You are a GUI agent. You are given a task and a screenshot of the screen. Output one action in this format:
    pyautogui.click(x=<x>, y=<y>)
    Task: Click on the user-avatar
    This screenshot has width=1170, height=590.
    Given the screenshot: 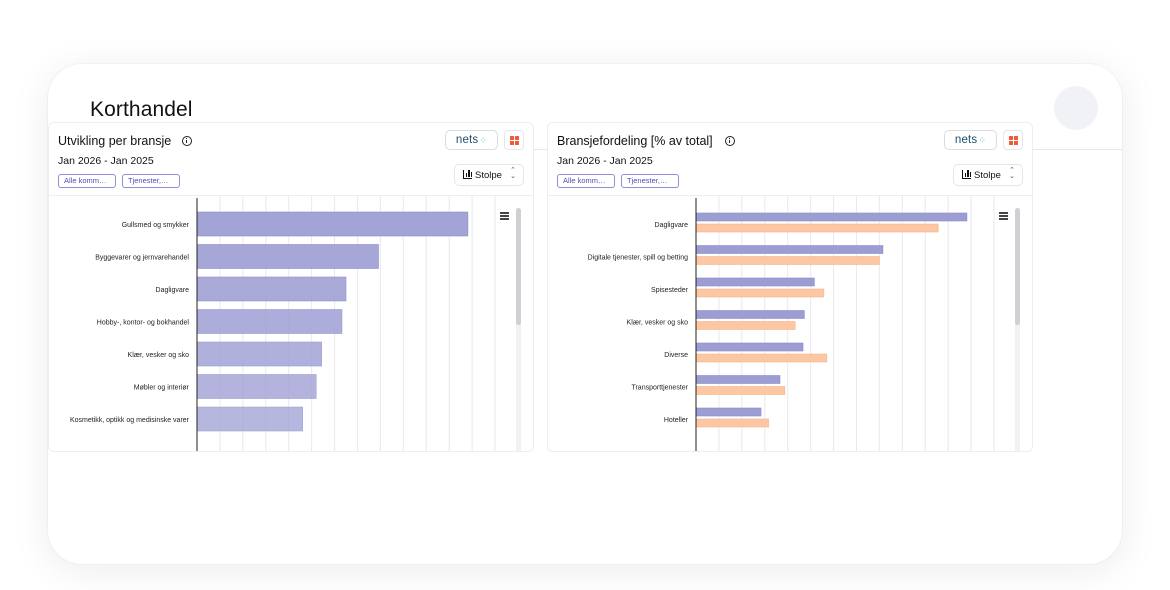 What is the action you would take?
    pyautogui.click(x=1076, y=108)
    